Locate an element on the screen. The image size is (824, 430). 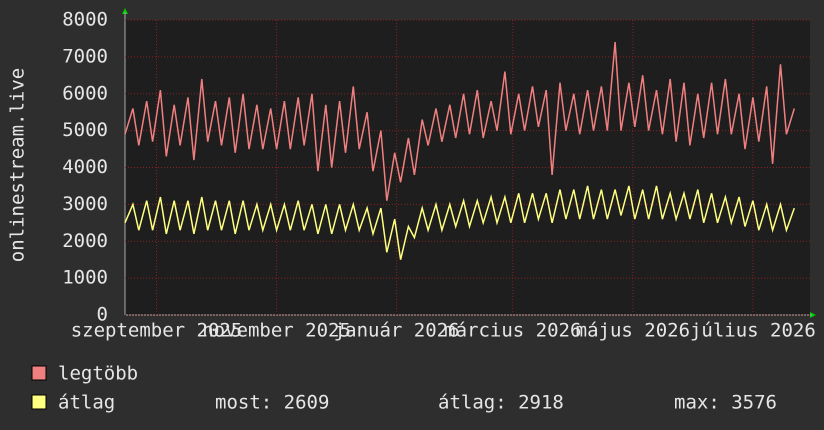
x-tick-label: július 2026 is located at coordinates (753, 331).